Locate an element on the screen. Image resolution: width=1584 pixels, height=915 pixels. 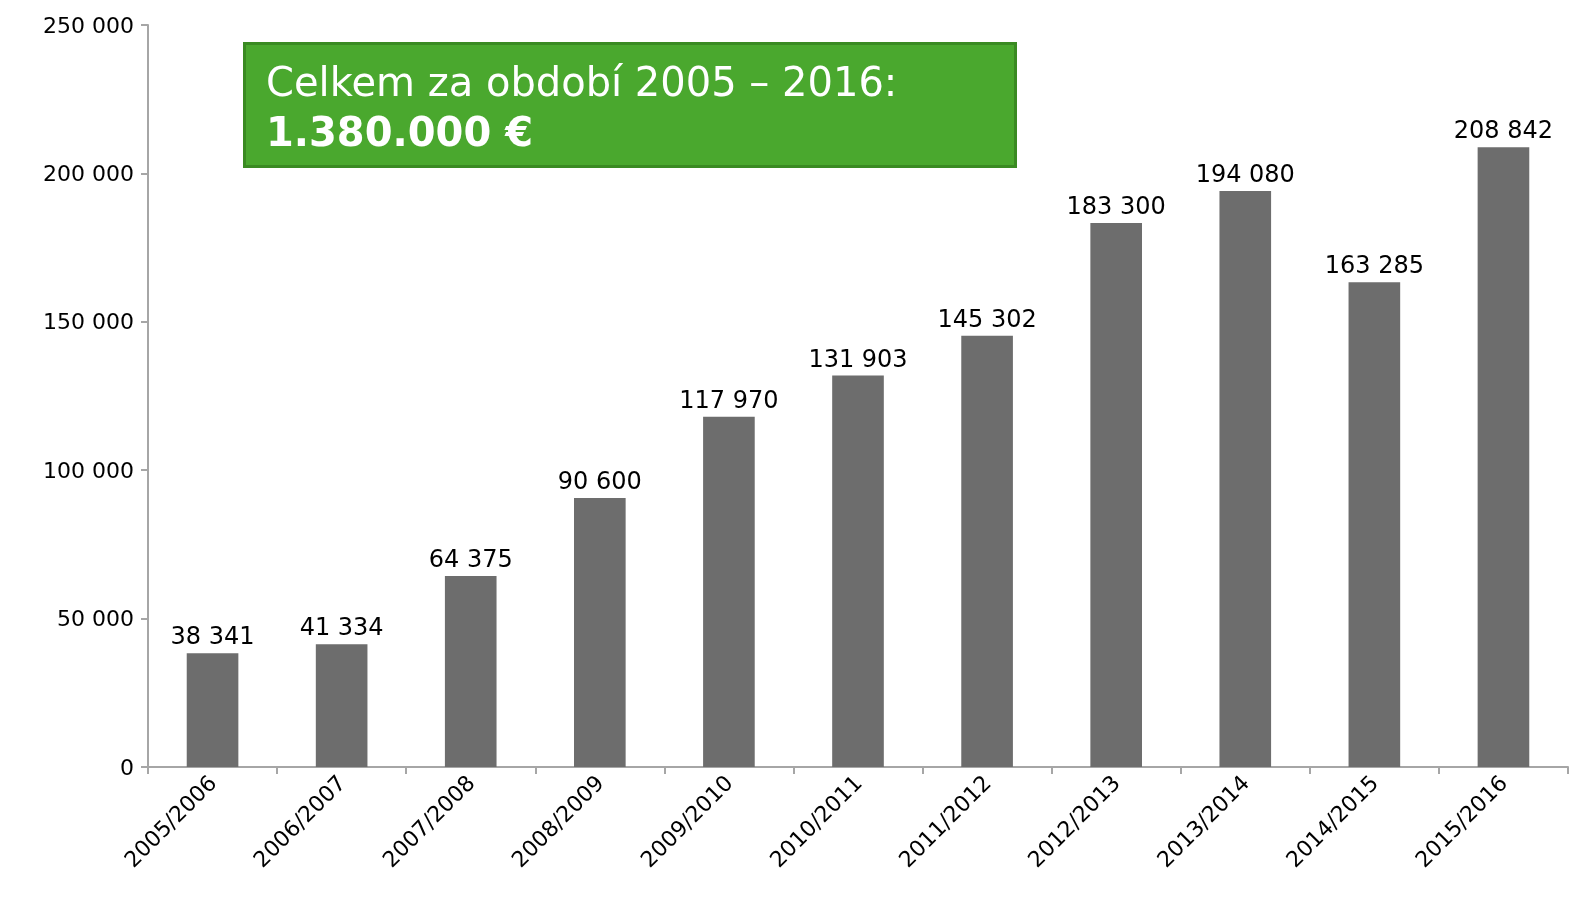
data-label: 64 375 is located at coordinates (470, 558).